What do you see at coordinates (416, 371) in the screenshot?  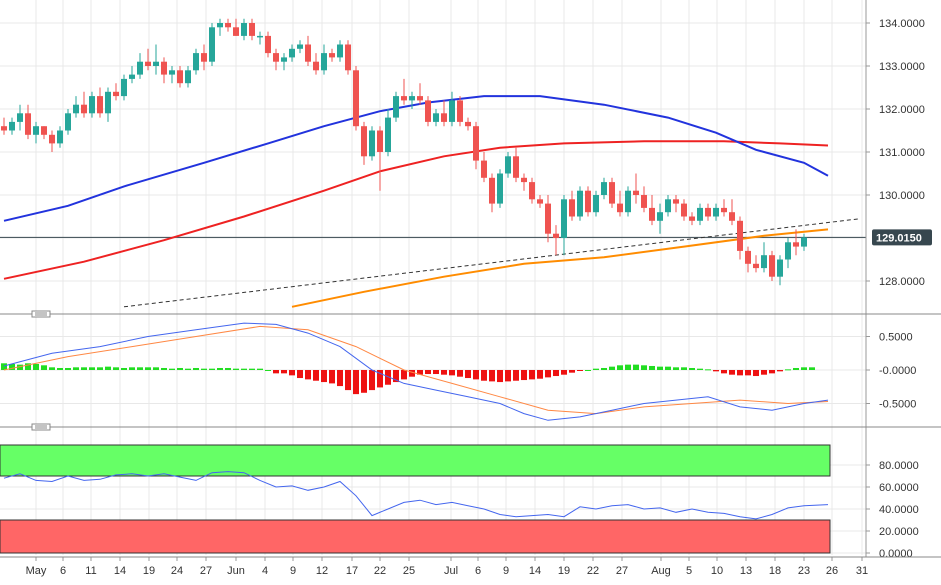 I see `macd-line` at bounding box center [416, 371].